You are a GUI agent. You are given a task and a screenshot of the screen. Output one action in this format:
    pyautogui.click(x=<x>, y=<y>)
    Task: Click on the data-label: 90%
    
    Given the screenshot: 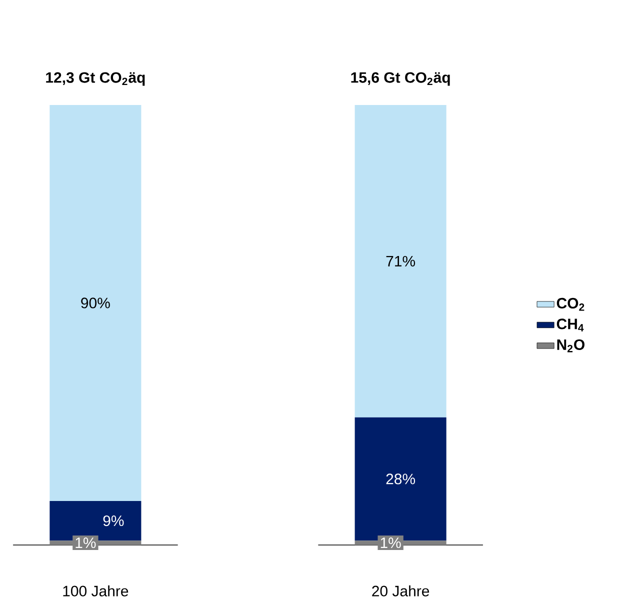 What is the action you would take?
    pyautogui.click(x=95, y=303)
    